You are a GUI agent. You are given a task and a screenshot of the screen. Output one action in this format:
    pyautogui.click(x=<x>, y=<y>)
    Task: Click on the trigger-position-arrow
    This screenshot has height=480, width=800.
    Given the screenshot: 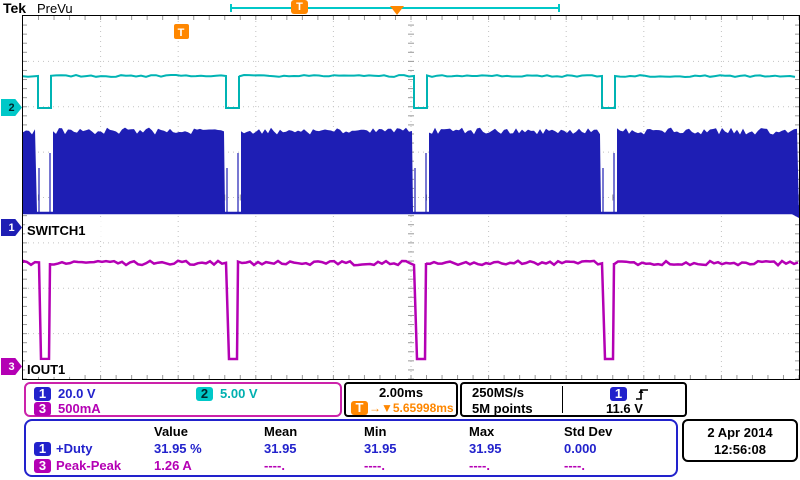 What is the action you would take?
    pyautogui.click(x=397, y=10)
    